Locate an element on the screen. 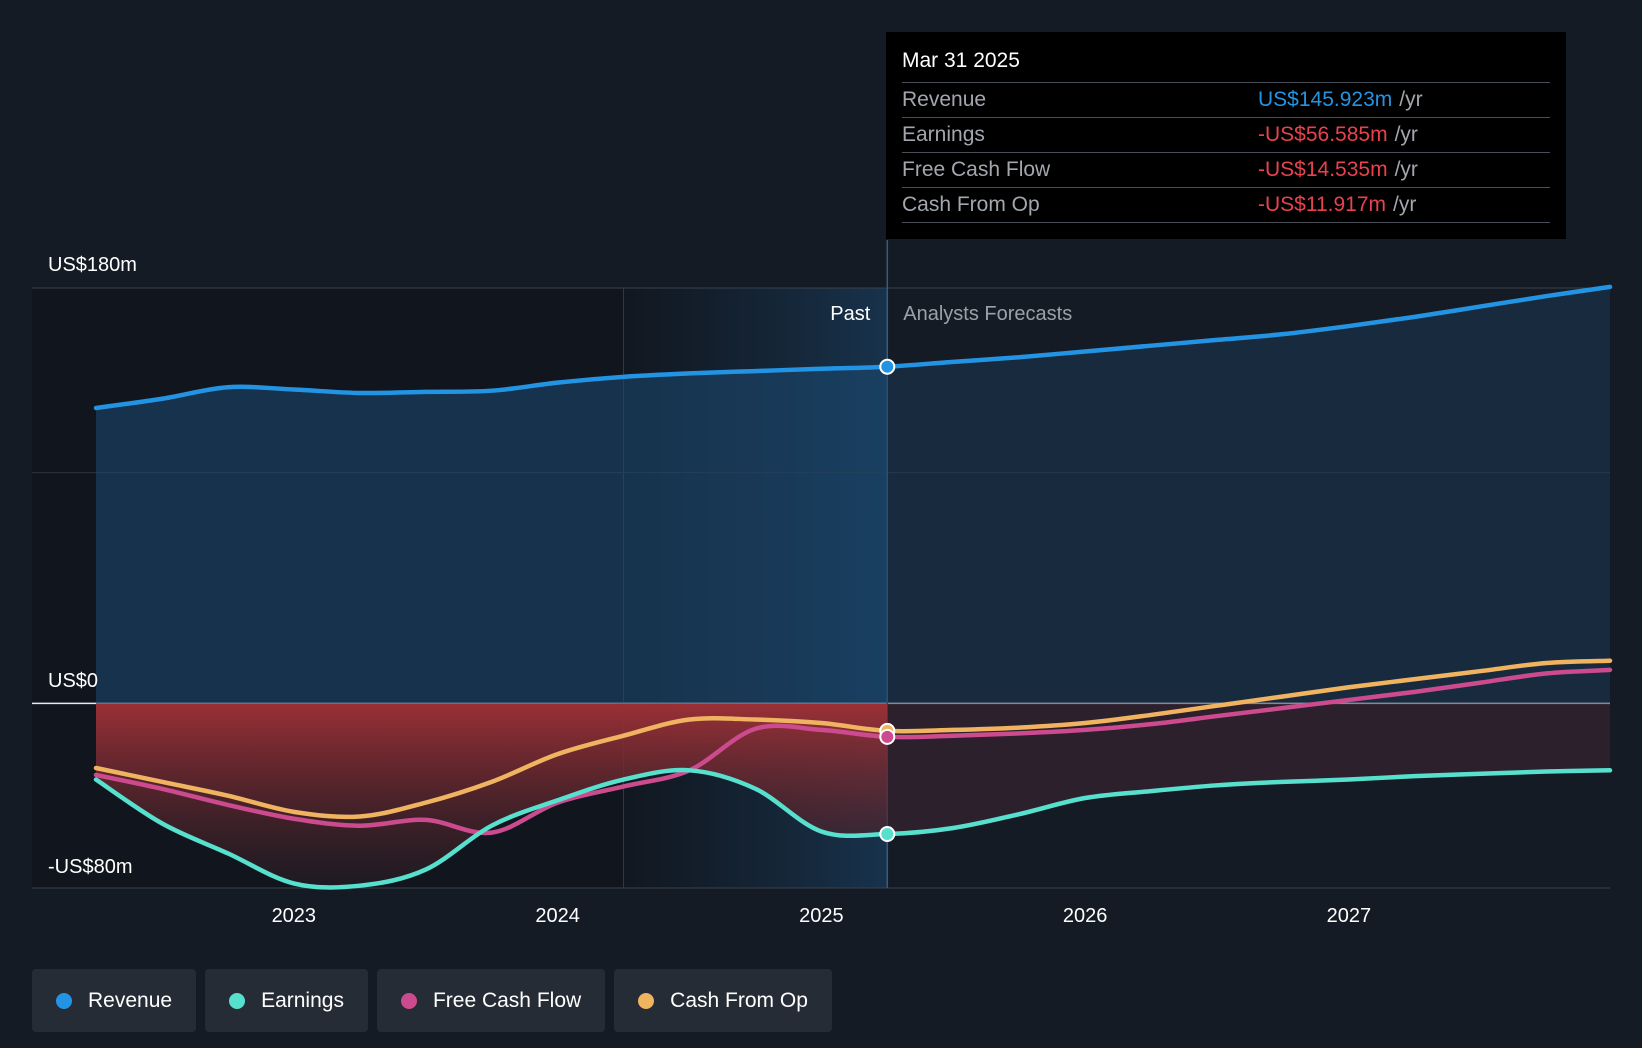 Image resolution: width=1642 pixels, height=1048 pixels. tooltip-label: Cash From Op is located at coordinates (971, 204).